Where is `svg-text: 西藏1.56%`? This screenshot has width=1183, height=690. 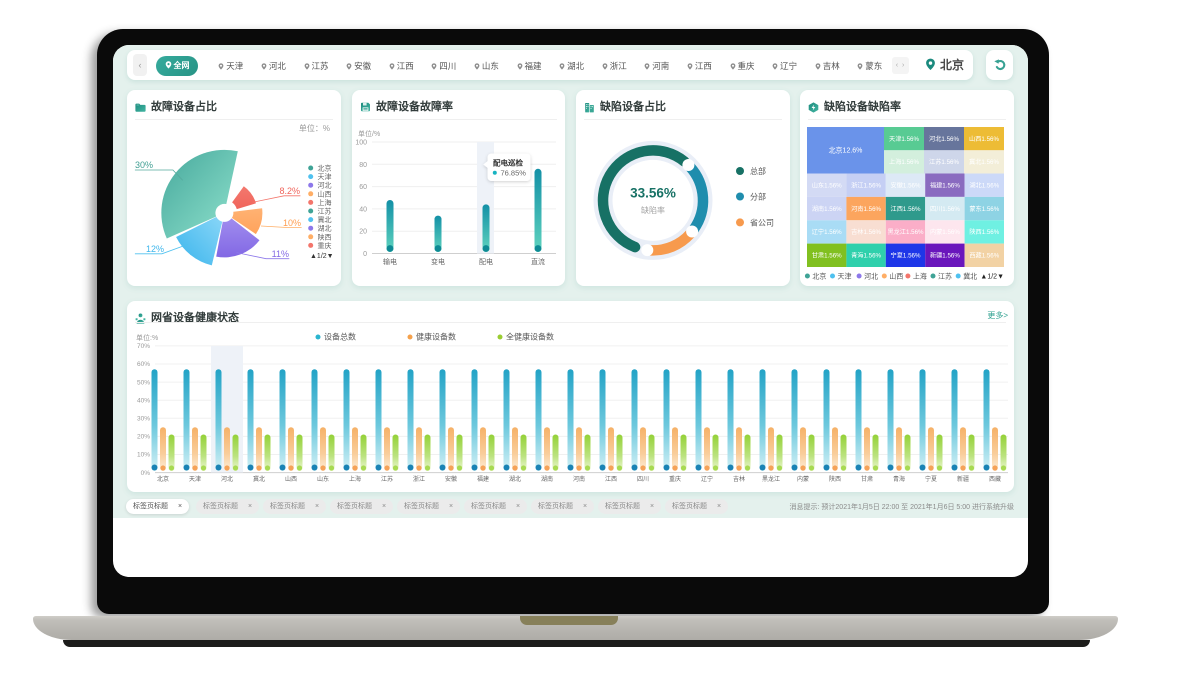
svg-text: 西藏1.56% is located at coordinates (984, 256).